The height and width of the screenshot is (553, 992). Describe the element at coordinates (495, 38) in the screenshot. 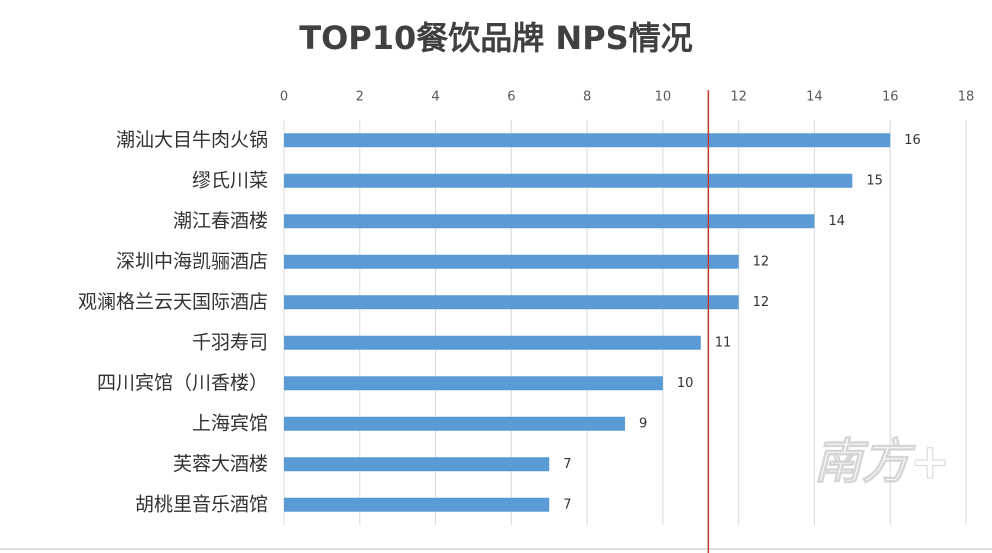

I see `chart-title: TOP10餐饮品牌 NPS情况` at that location.